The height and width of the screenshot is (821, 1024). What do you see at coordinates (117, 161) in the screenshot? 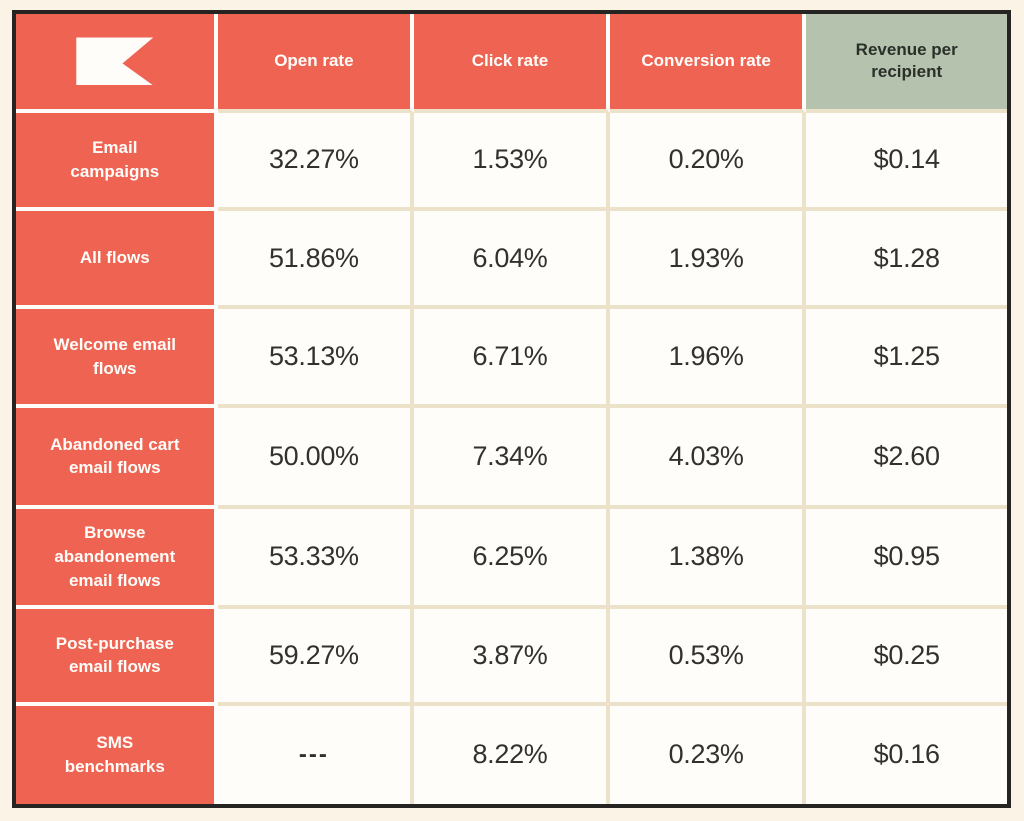
I see `row-header-email-campaigns: Email campaigns` at bounding box center [117, 161].